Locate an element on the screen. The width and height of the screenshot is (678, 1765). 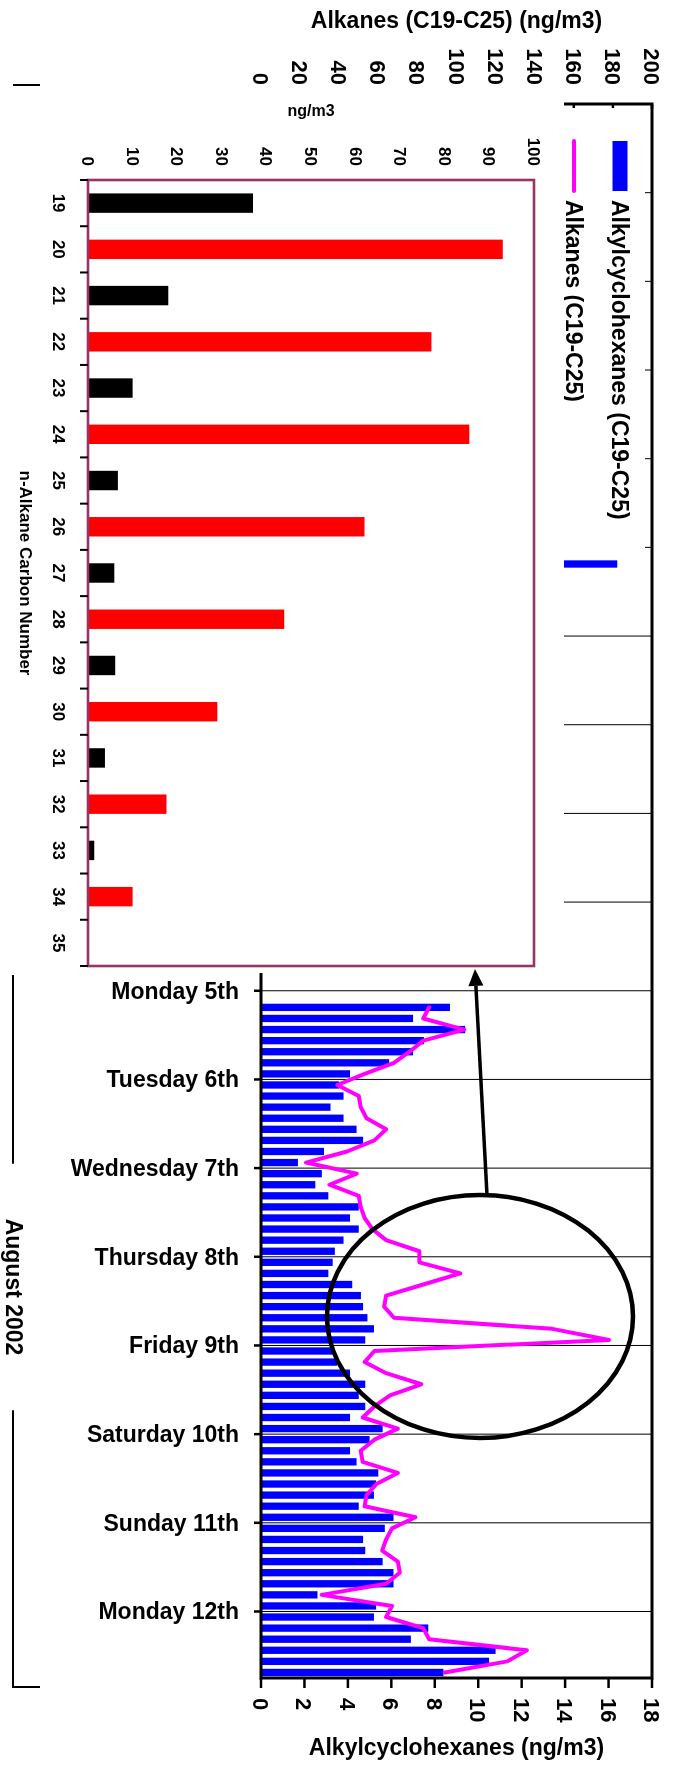
x-tick-label: 14 is located at coordinates (565, 1711).